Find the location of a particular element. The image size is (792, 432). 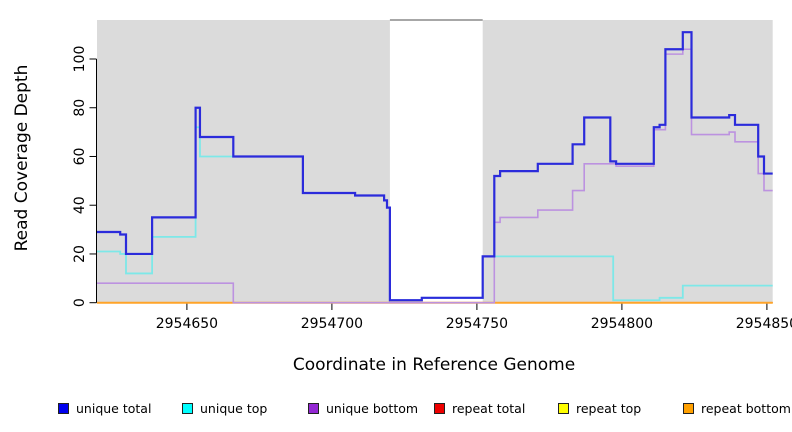

legend-label: unique top is located at coordinates (234, 408).